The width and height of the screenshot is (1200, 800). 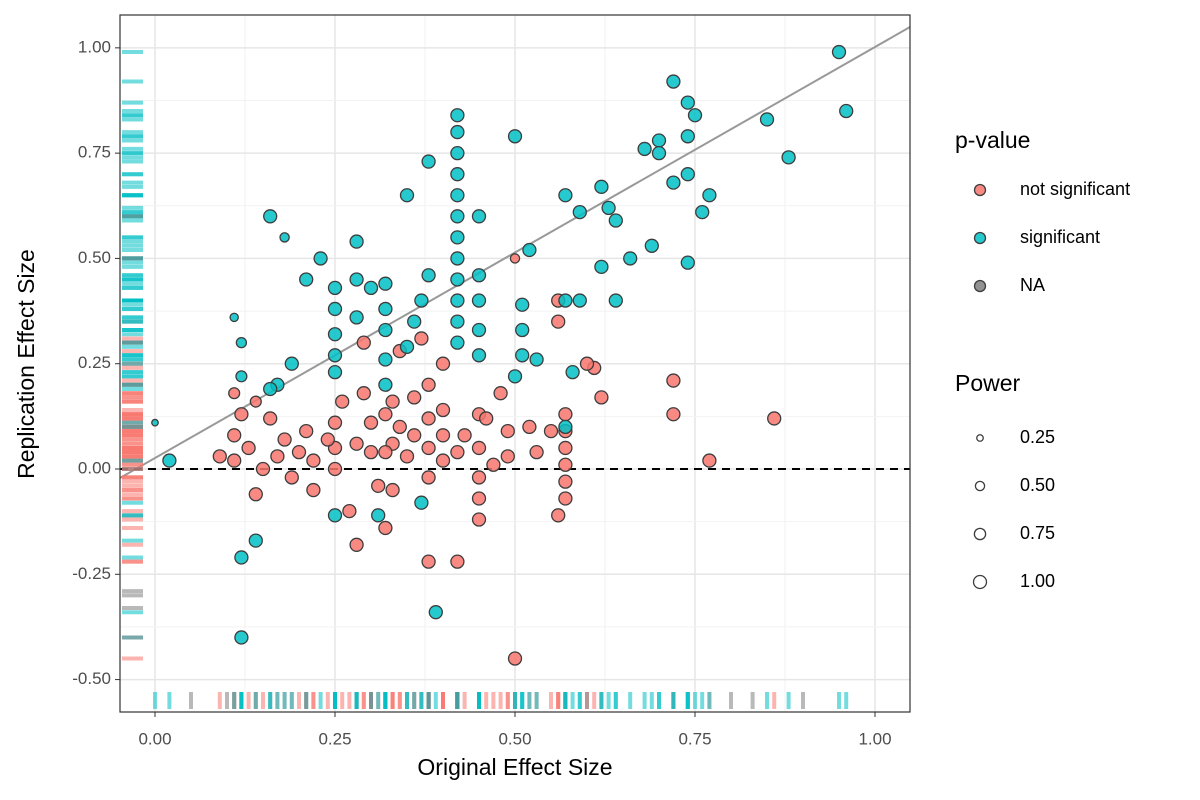 I want to click on legend-label: significant, so click(x=1060, y=237).